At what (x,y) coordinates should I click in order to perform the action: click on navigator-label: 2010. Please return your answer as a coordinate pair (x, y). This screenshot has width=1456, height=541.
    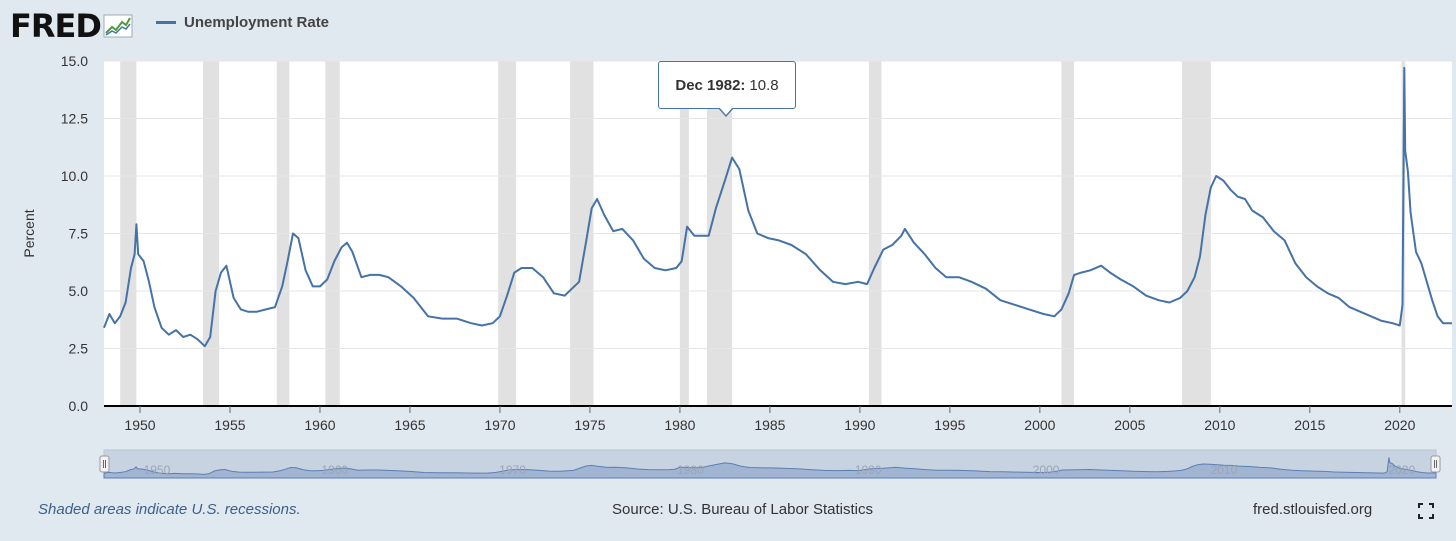
    Looking at the image, I should click on (1224, 470).